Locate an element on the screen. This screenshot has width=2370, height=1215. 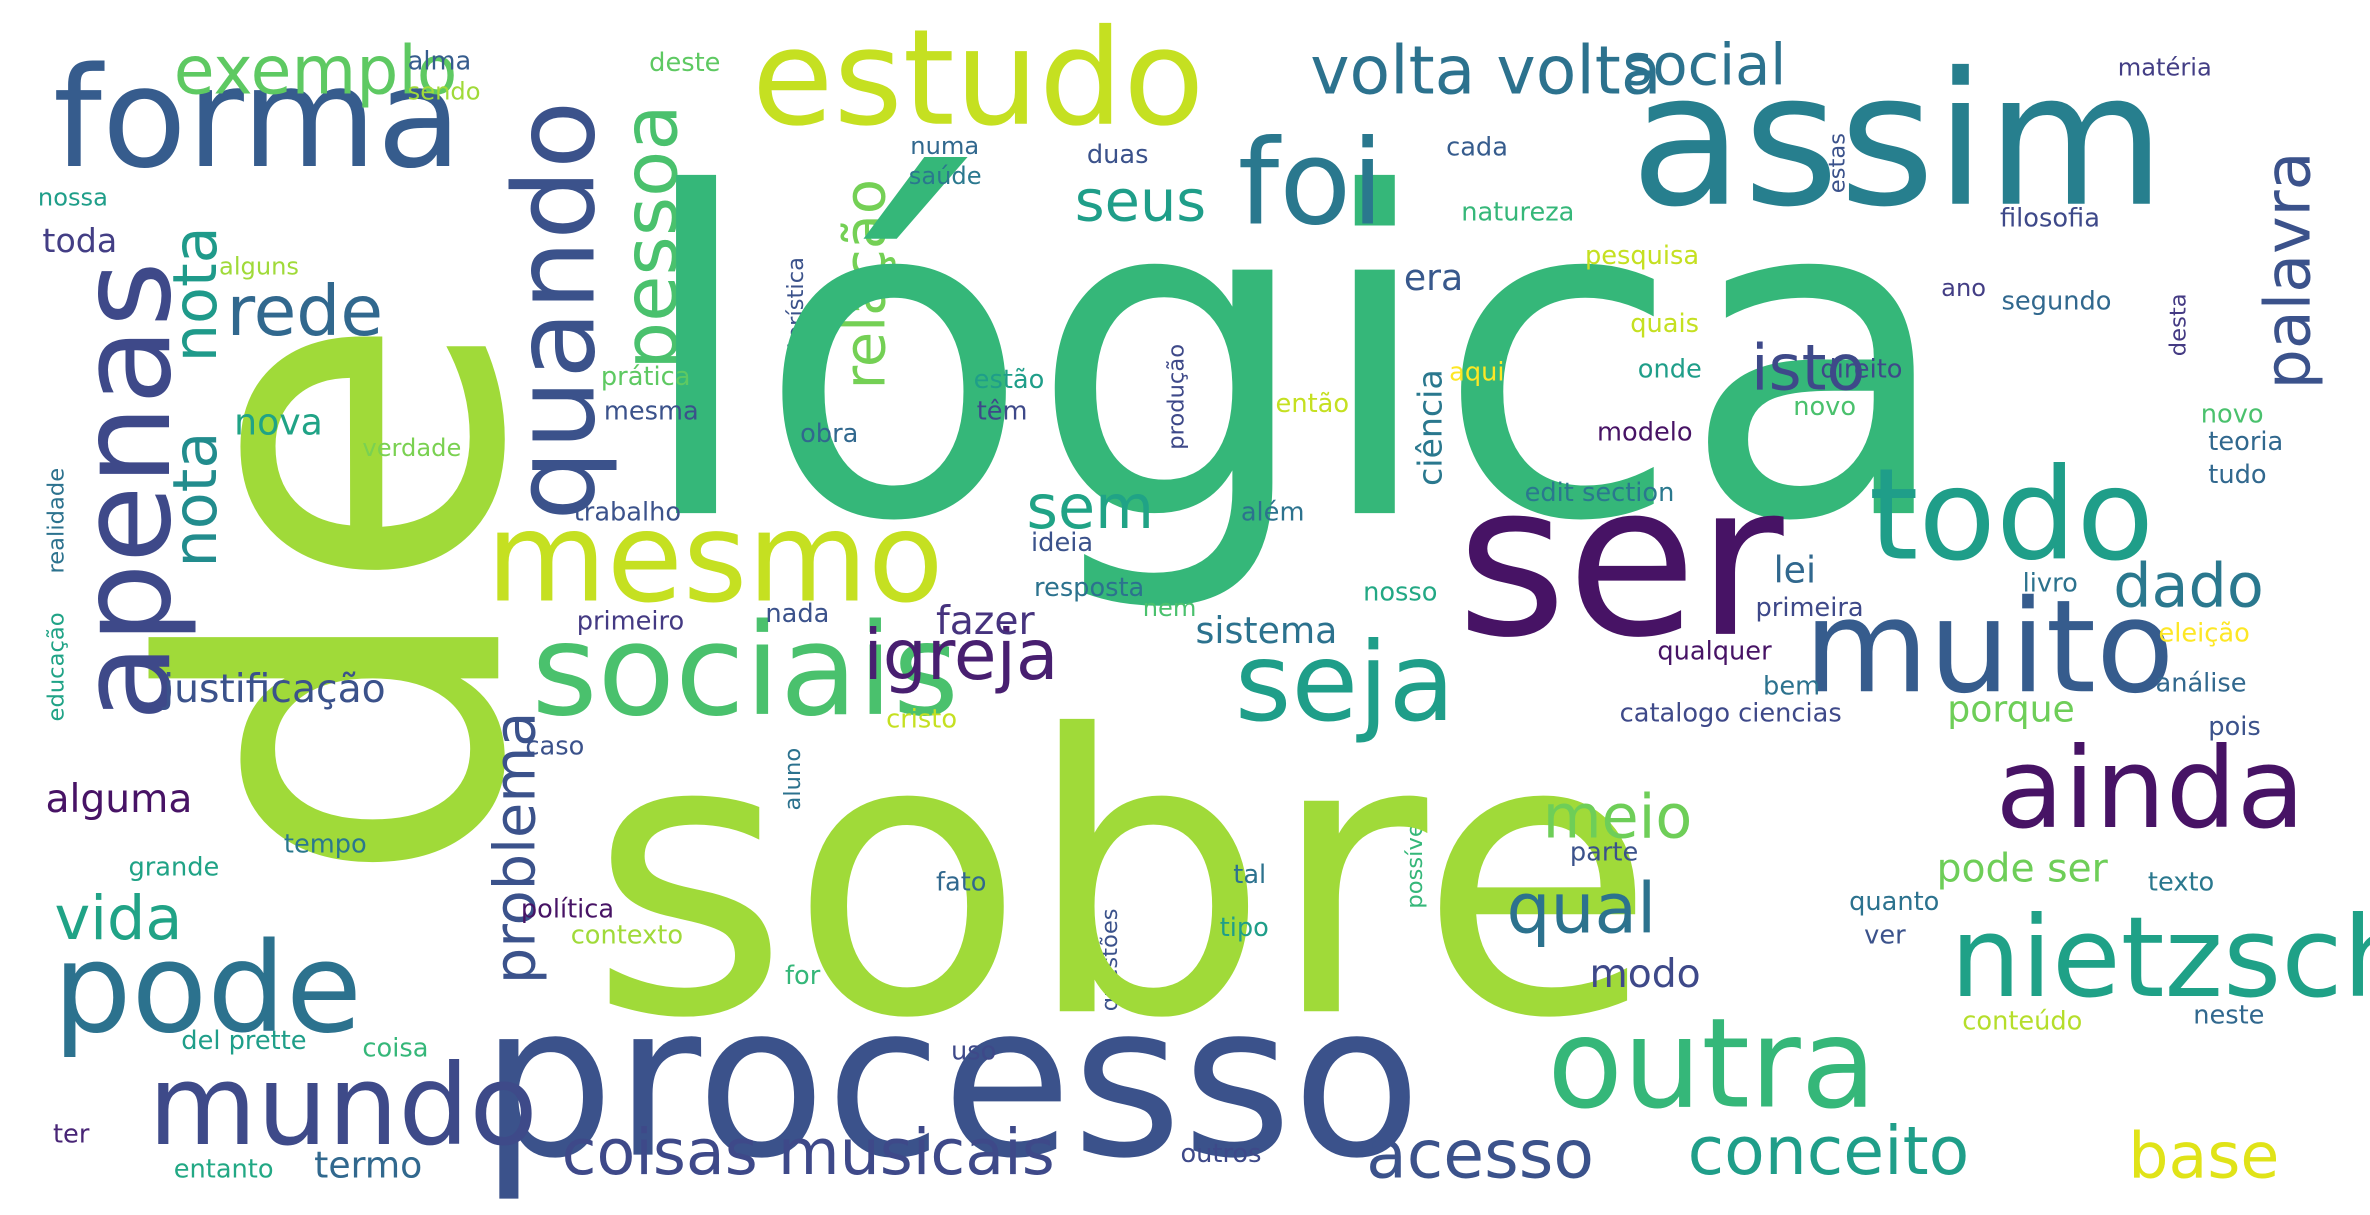
word-possivel: possível is located at coordinates (1415, 863).